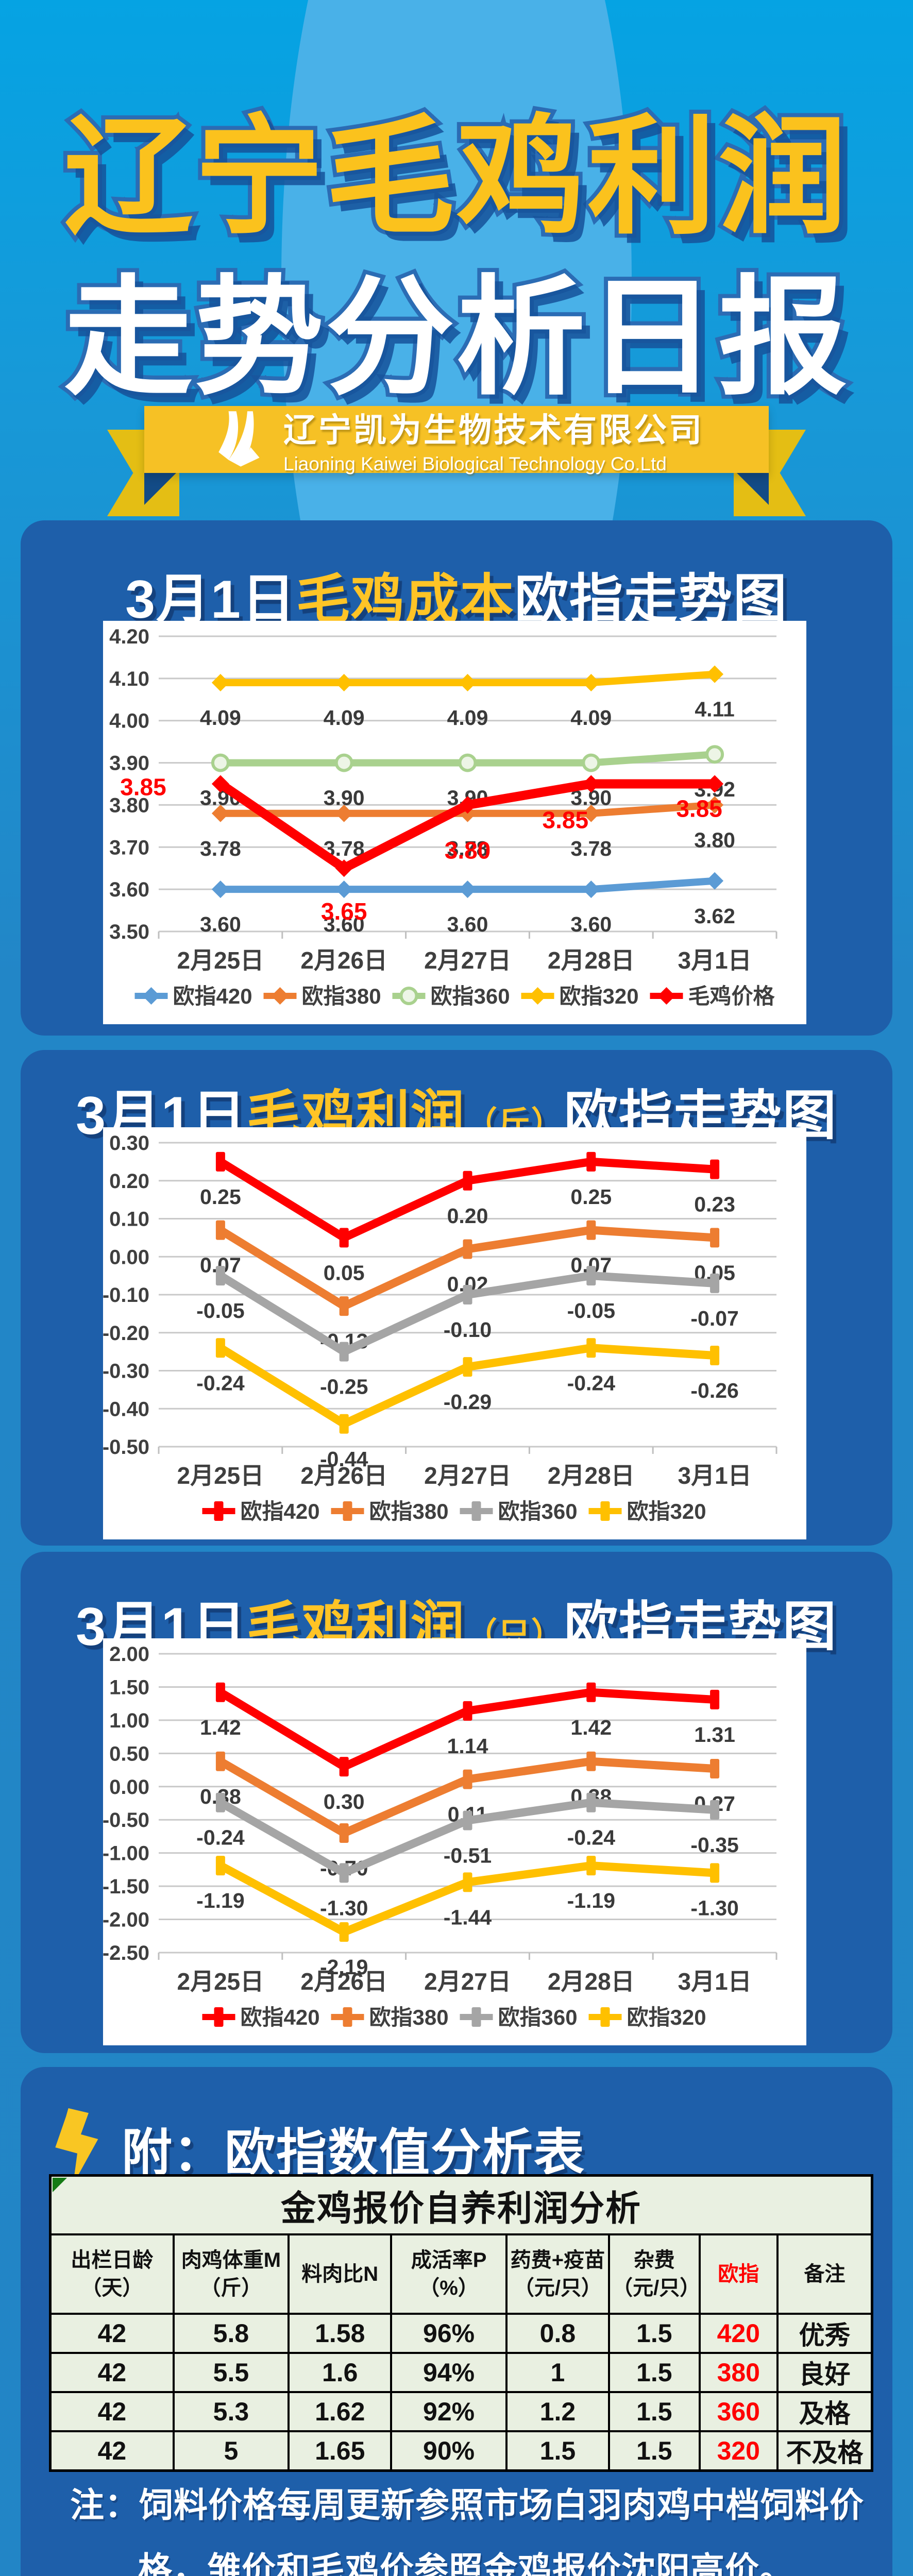 The width and height of the screenshot is (913, 2576). What do you see at coordinates (558, 2372) in the screenshot?
I see `table-cell: 1` at bounding box center [558, 2372].